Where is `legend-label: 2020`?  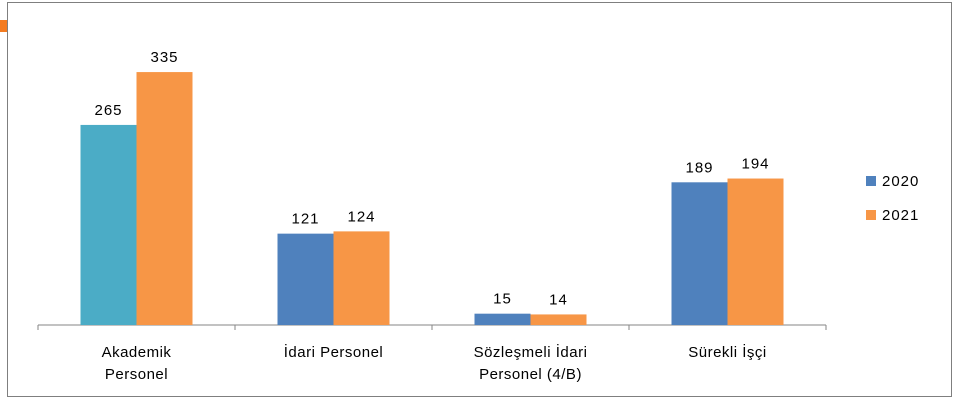 legend-label: 2020 is located at coordinates (900, 181).